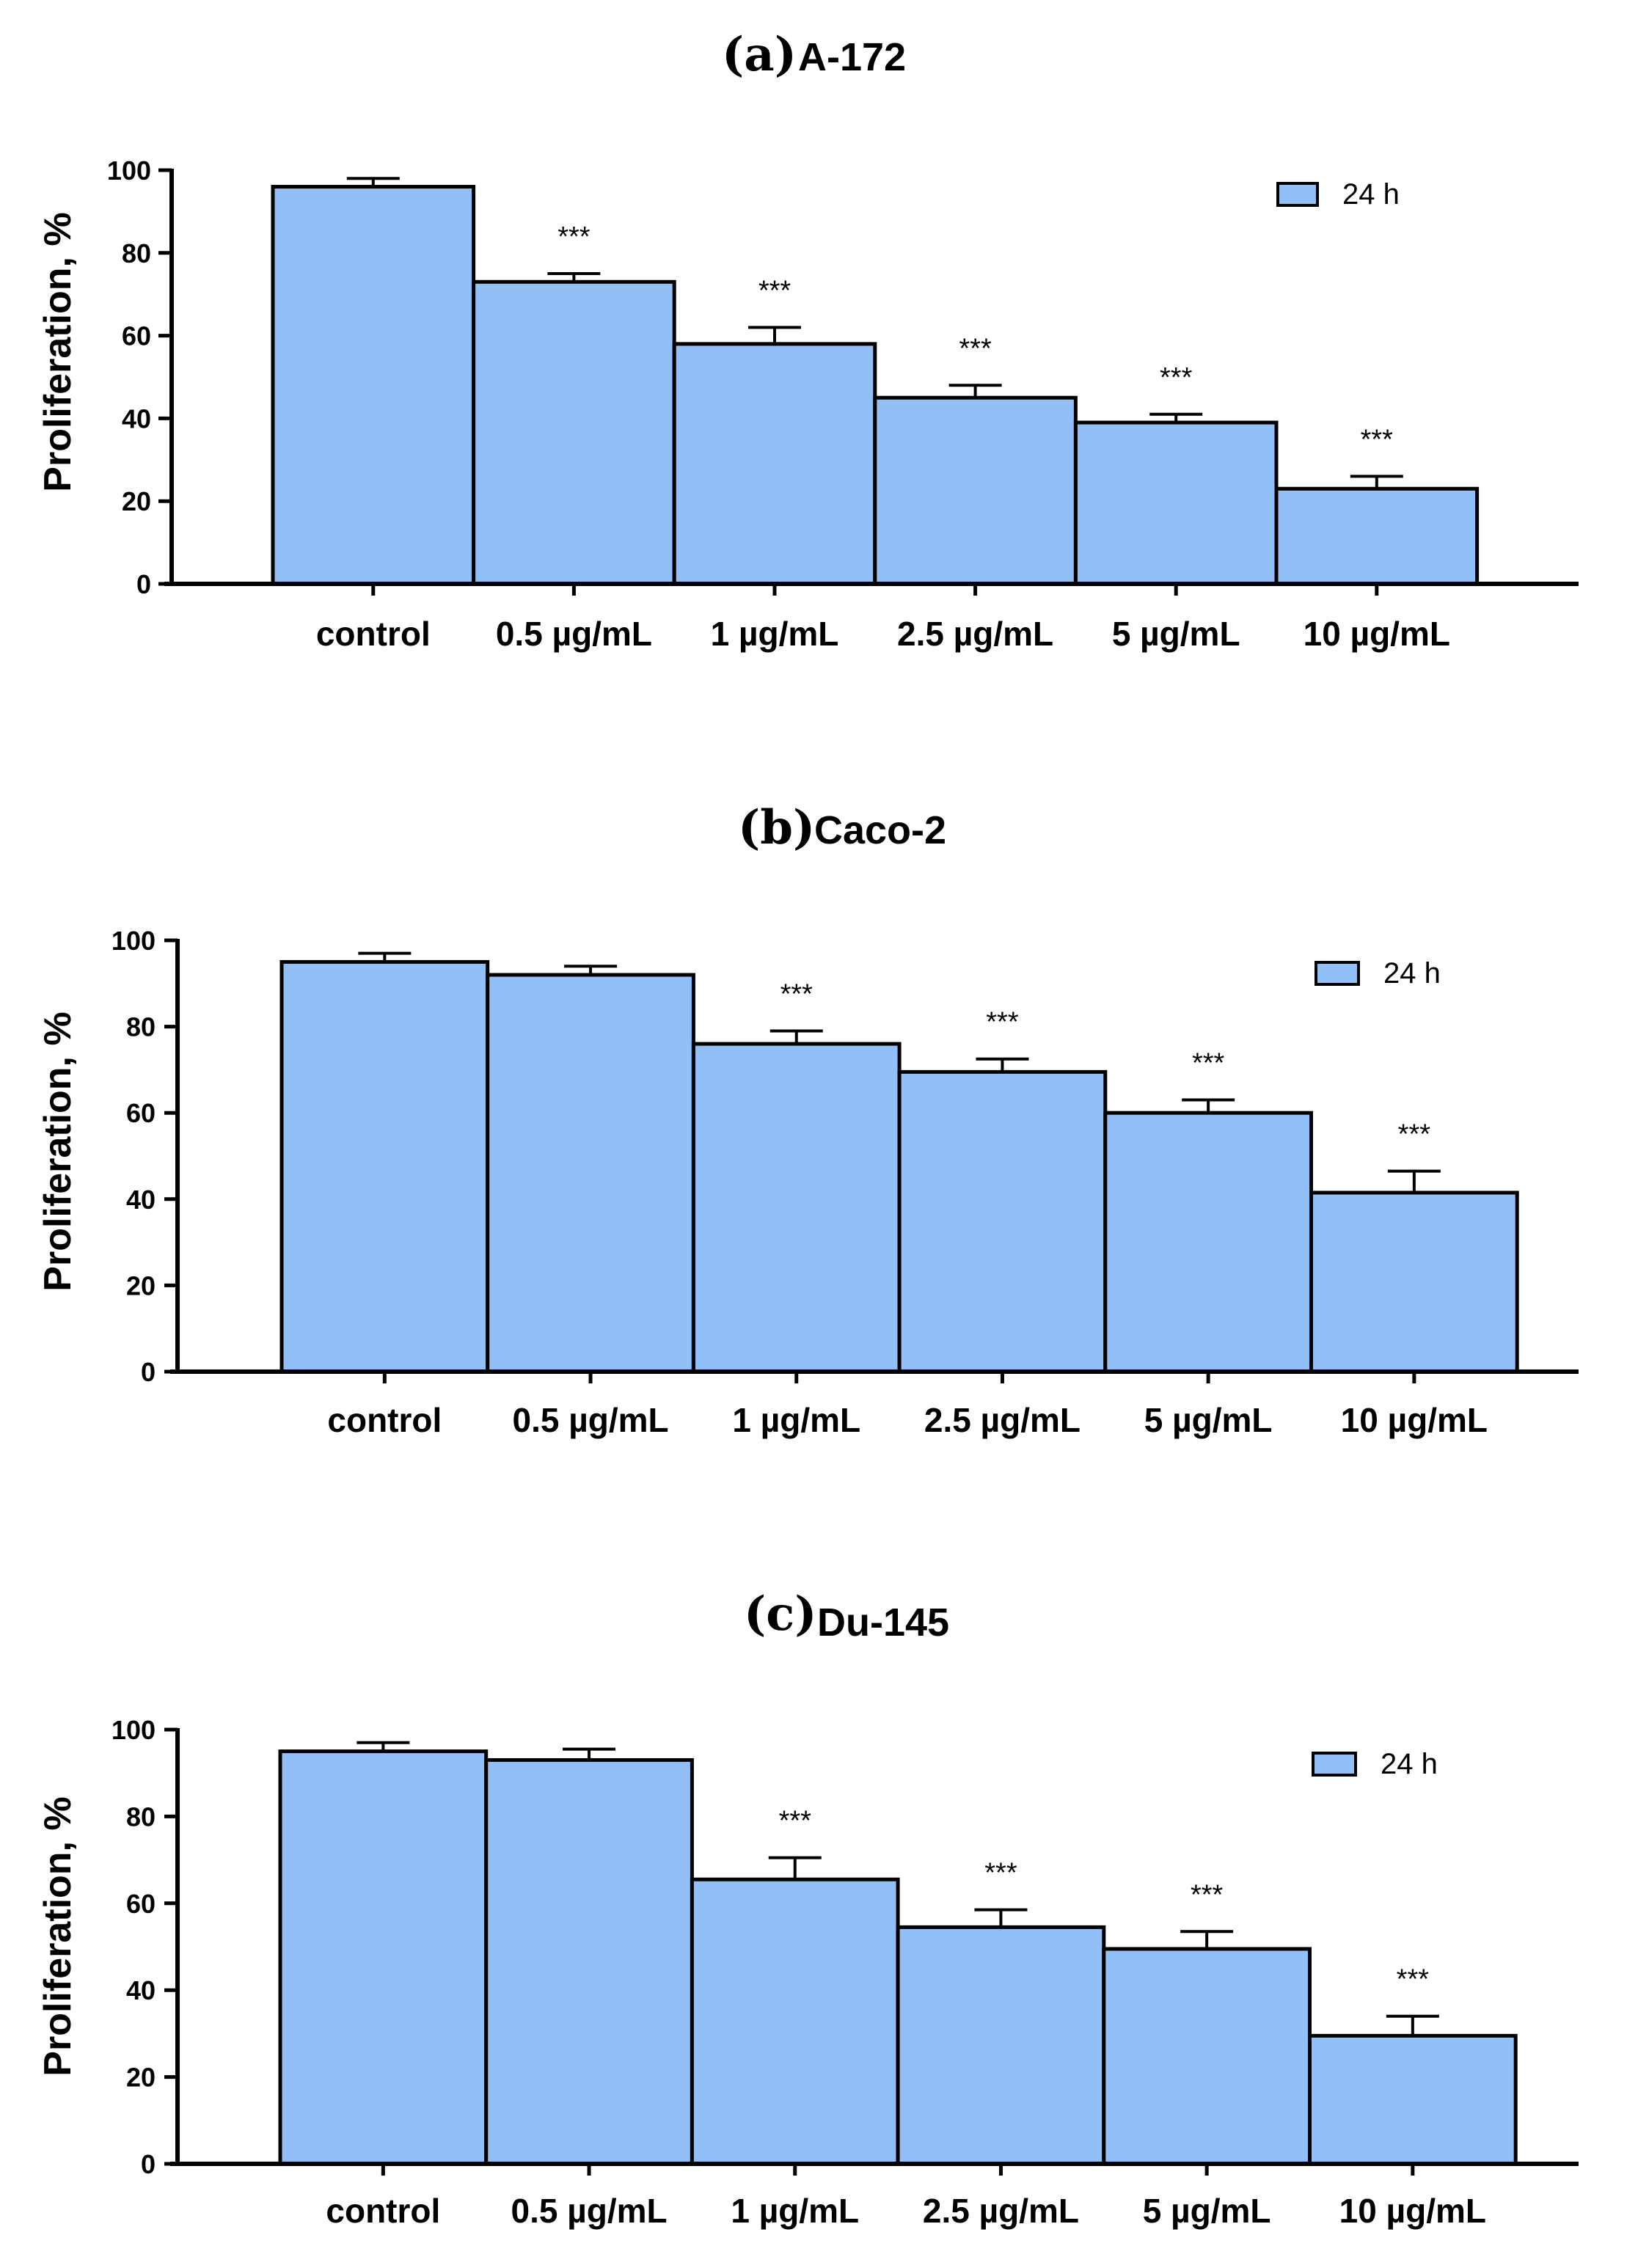  What do you see at coordinates (852, 57) in the screenshot?
I see `chart-title: A-172` at bounding box center [852, 57].